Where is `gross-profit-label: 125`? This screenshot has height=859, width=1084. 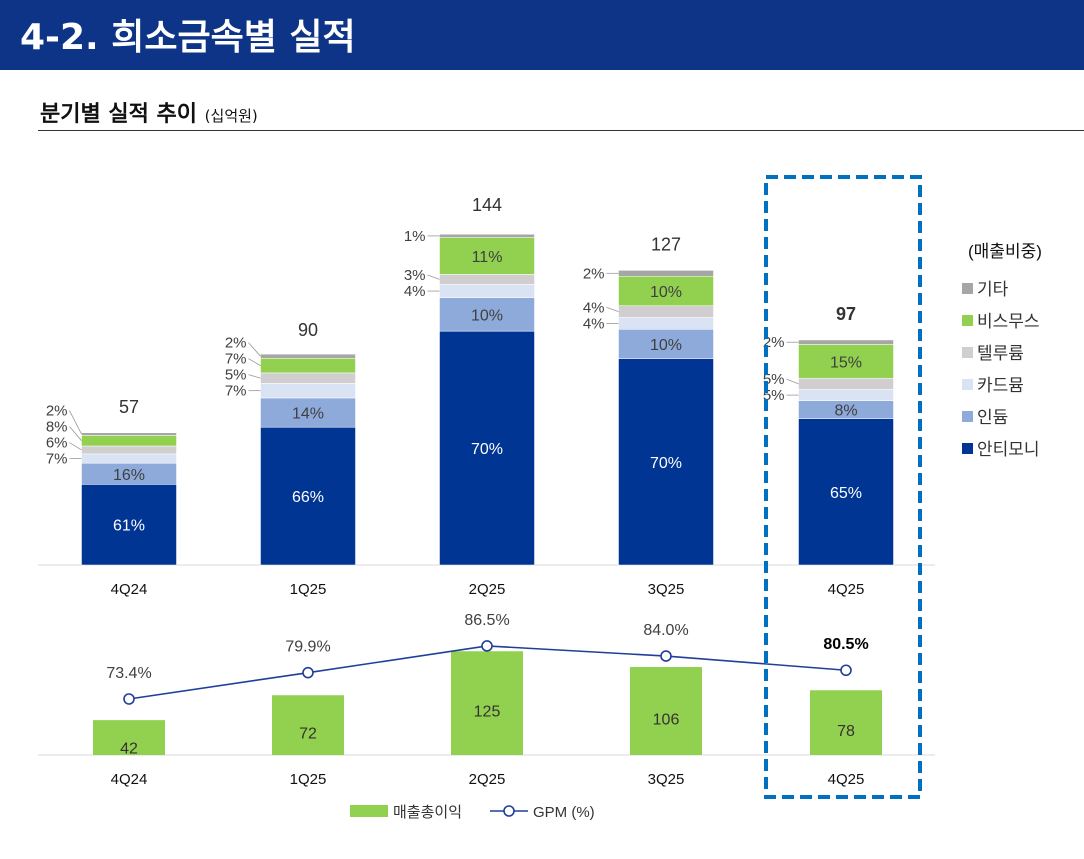 gross-profit-label: 125 is located at coordinates (487, 712).